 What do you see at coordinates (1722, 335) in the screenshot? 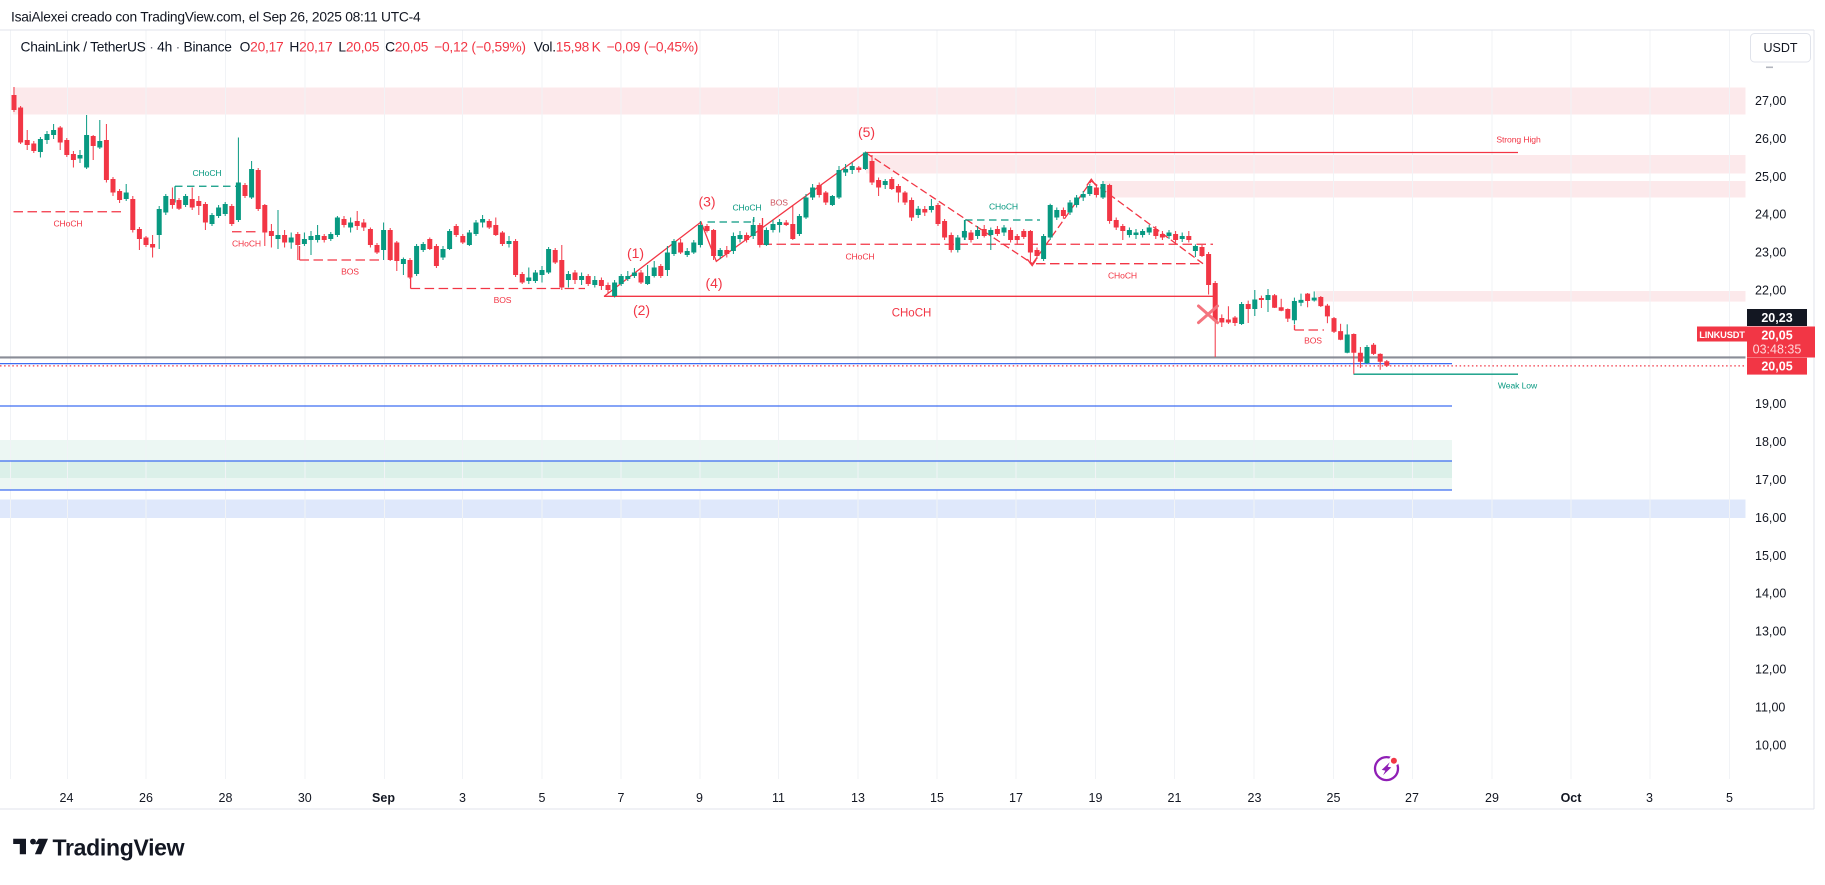
I see `svg-text: LINKUSDT` at bounding box center [1722, 335].